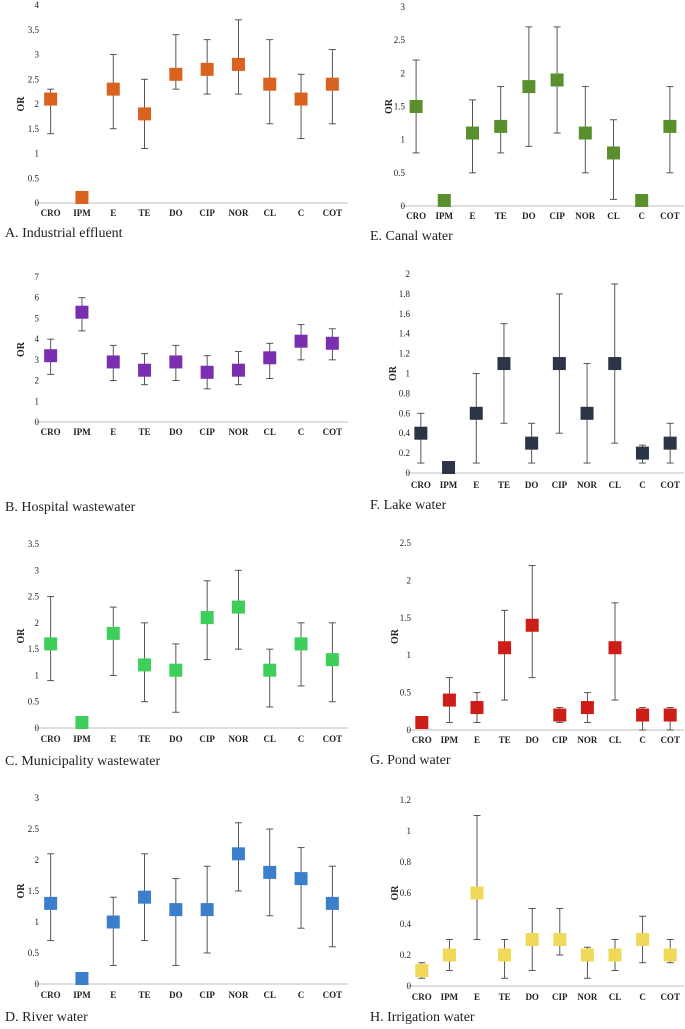  What do you see at coordinates (37, 339) in the screenshot?
I see `y-tick-label: 4` at bounding box center [37, 339].